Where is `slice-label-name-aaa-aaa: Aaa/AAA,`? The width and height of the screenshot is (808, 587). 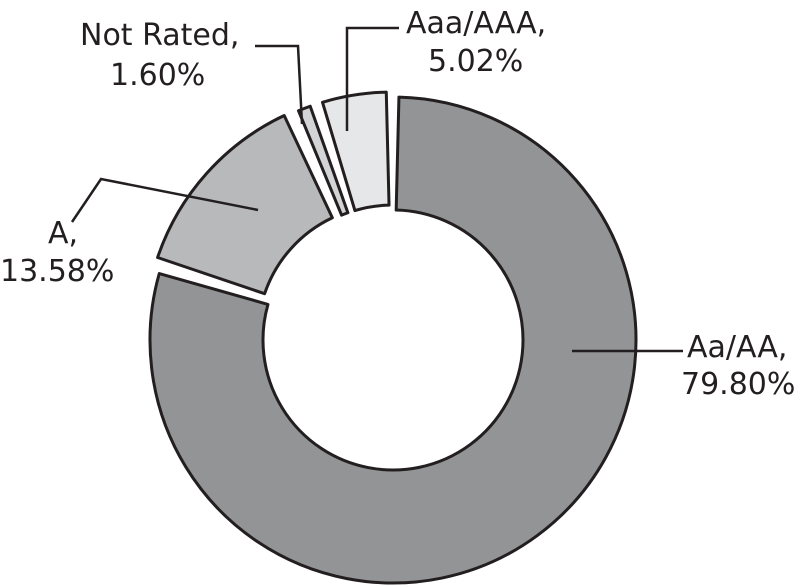
slice-label-name-aaa-aaa: Aaa/AAA, is located at coordinates (476, 23).